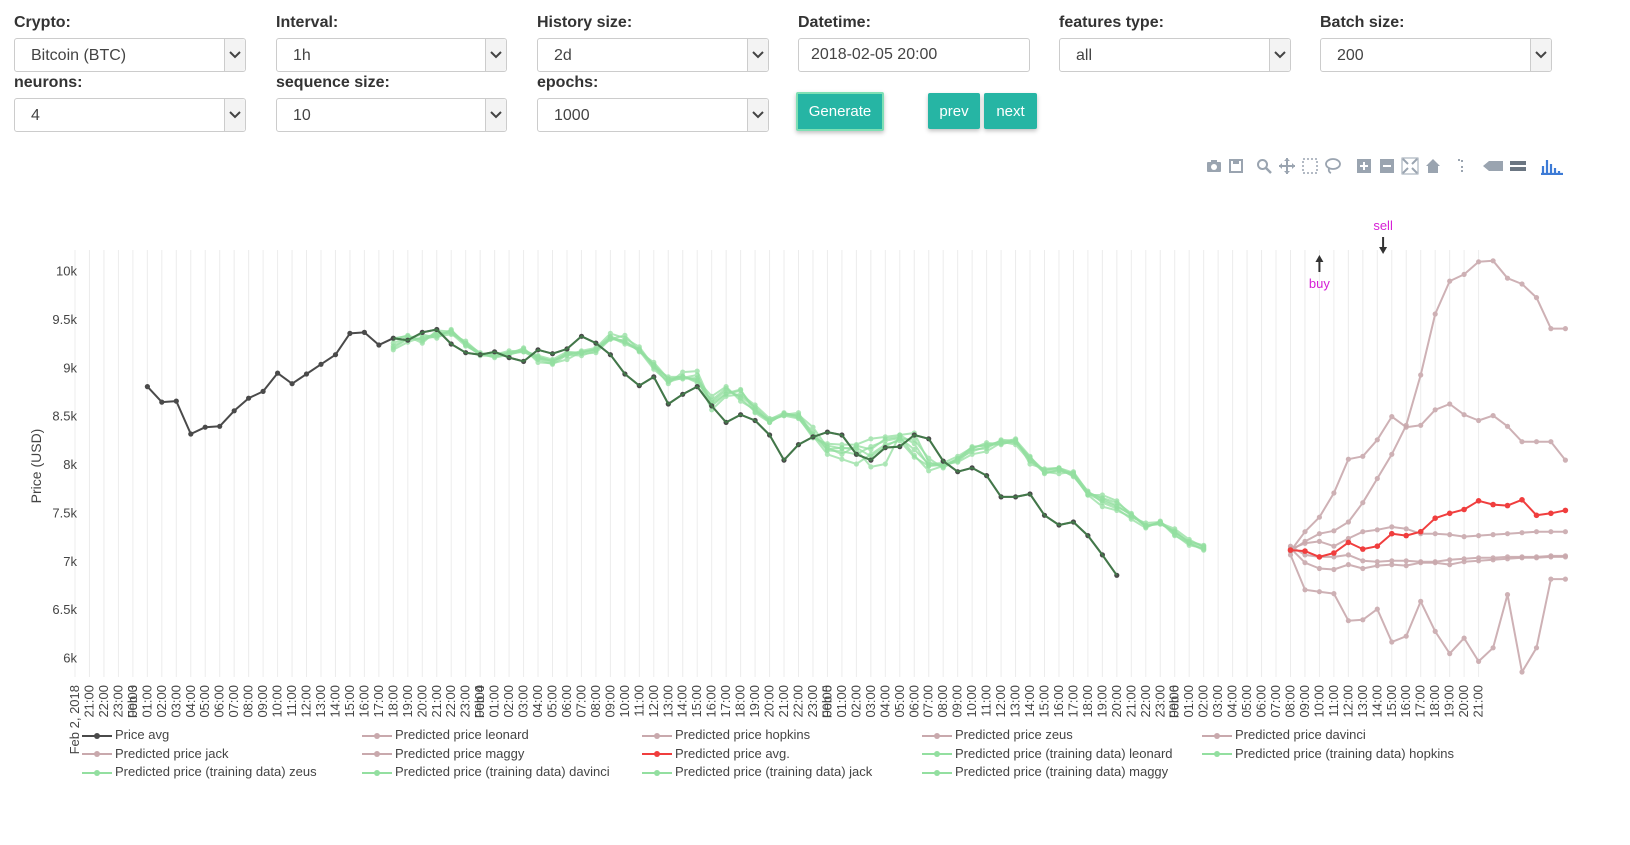 The image size is (1630, 845). Describe the element at coordinates (70, 561) in the screenshot. I see `y-tick-label: 7k` at that location.